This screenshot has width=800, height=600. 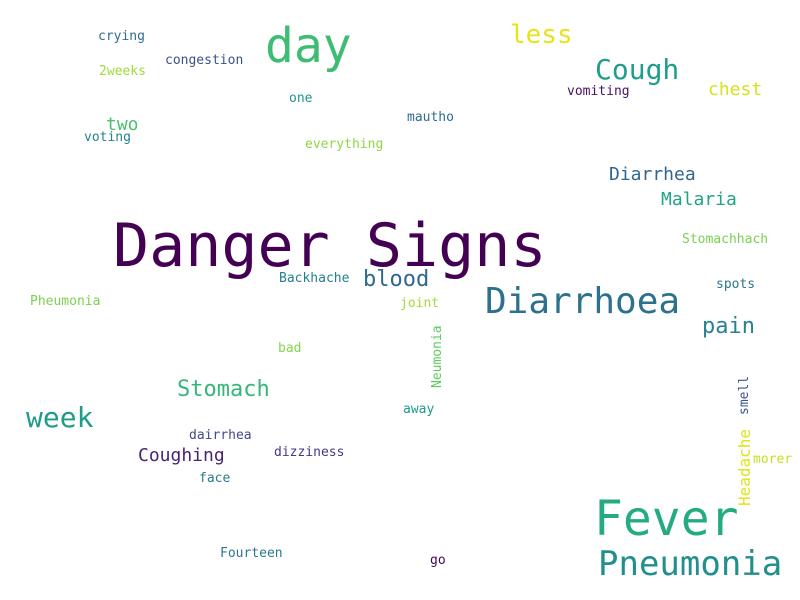 What do you see at coordinates (419, 409) in the screenshot?
I see `word-away: away` at bounding box center [419, 409].